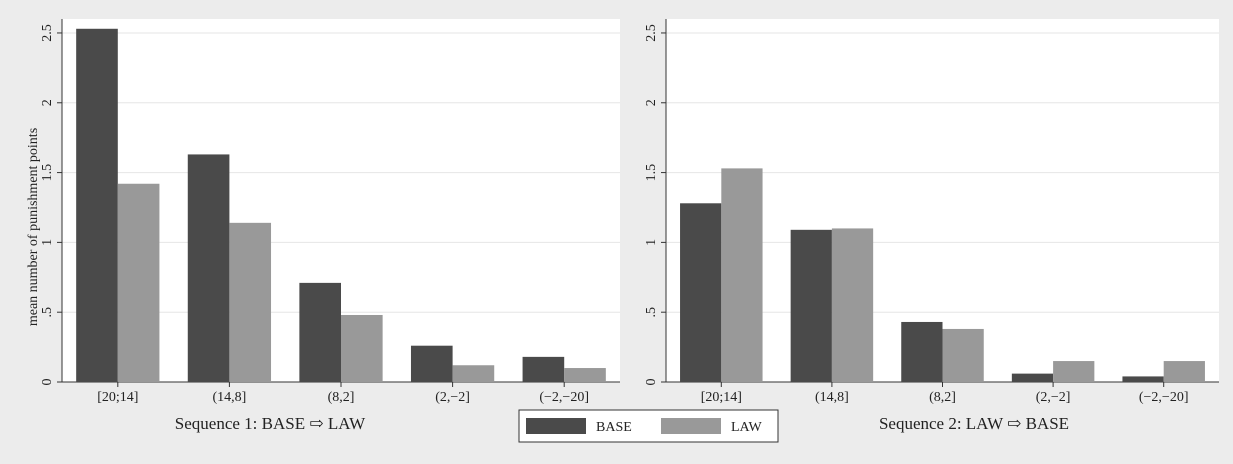 Image resolution: width=1233 pixels, height=464 pixels. What do you see at coordinates (556, 426) in the screenshot?
I see `legend-swatch-base` at bounding box center [556, 426].